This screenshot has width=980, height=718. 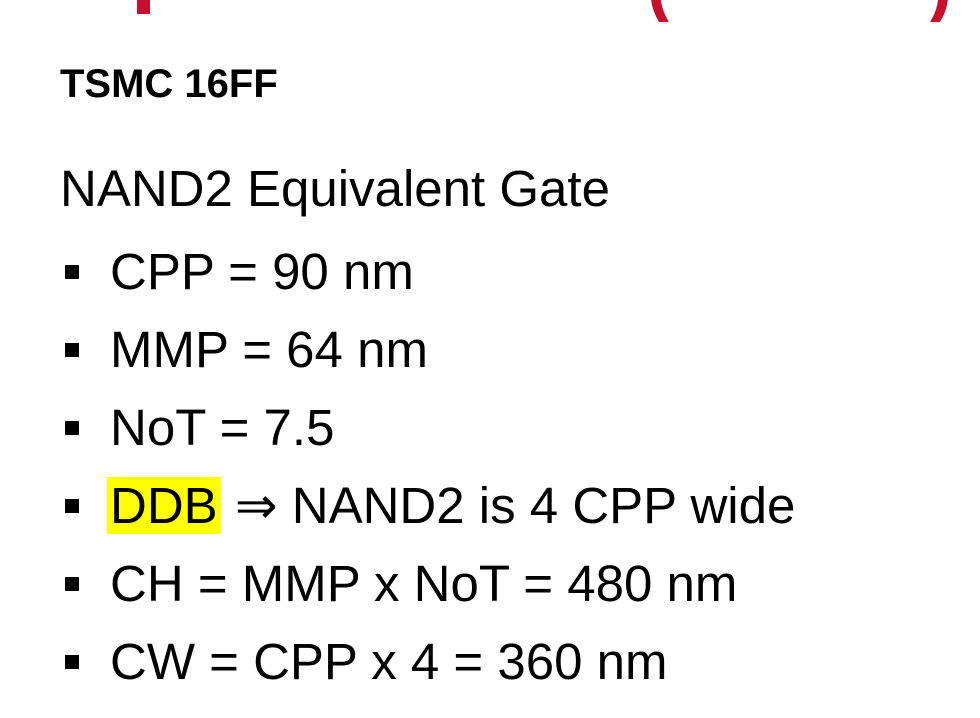 I want to click on title-letter-fragment, so click(x=143, y=7).